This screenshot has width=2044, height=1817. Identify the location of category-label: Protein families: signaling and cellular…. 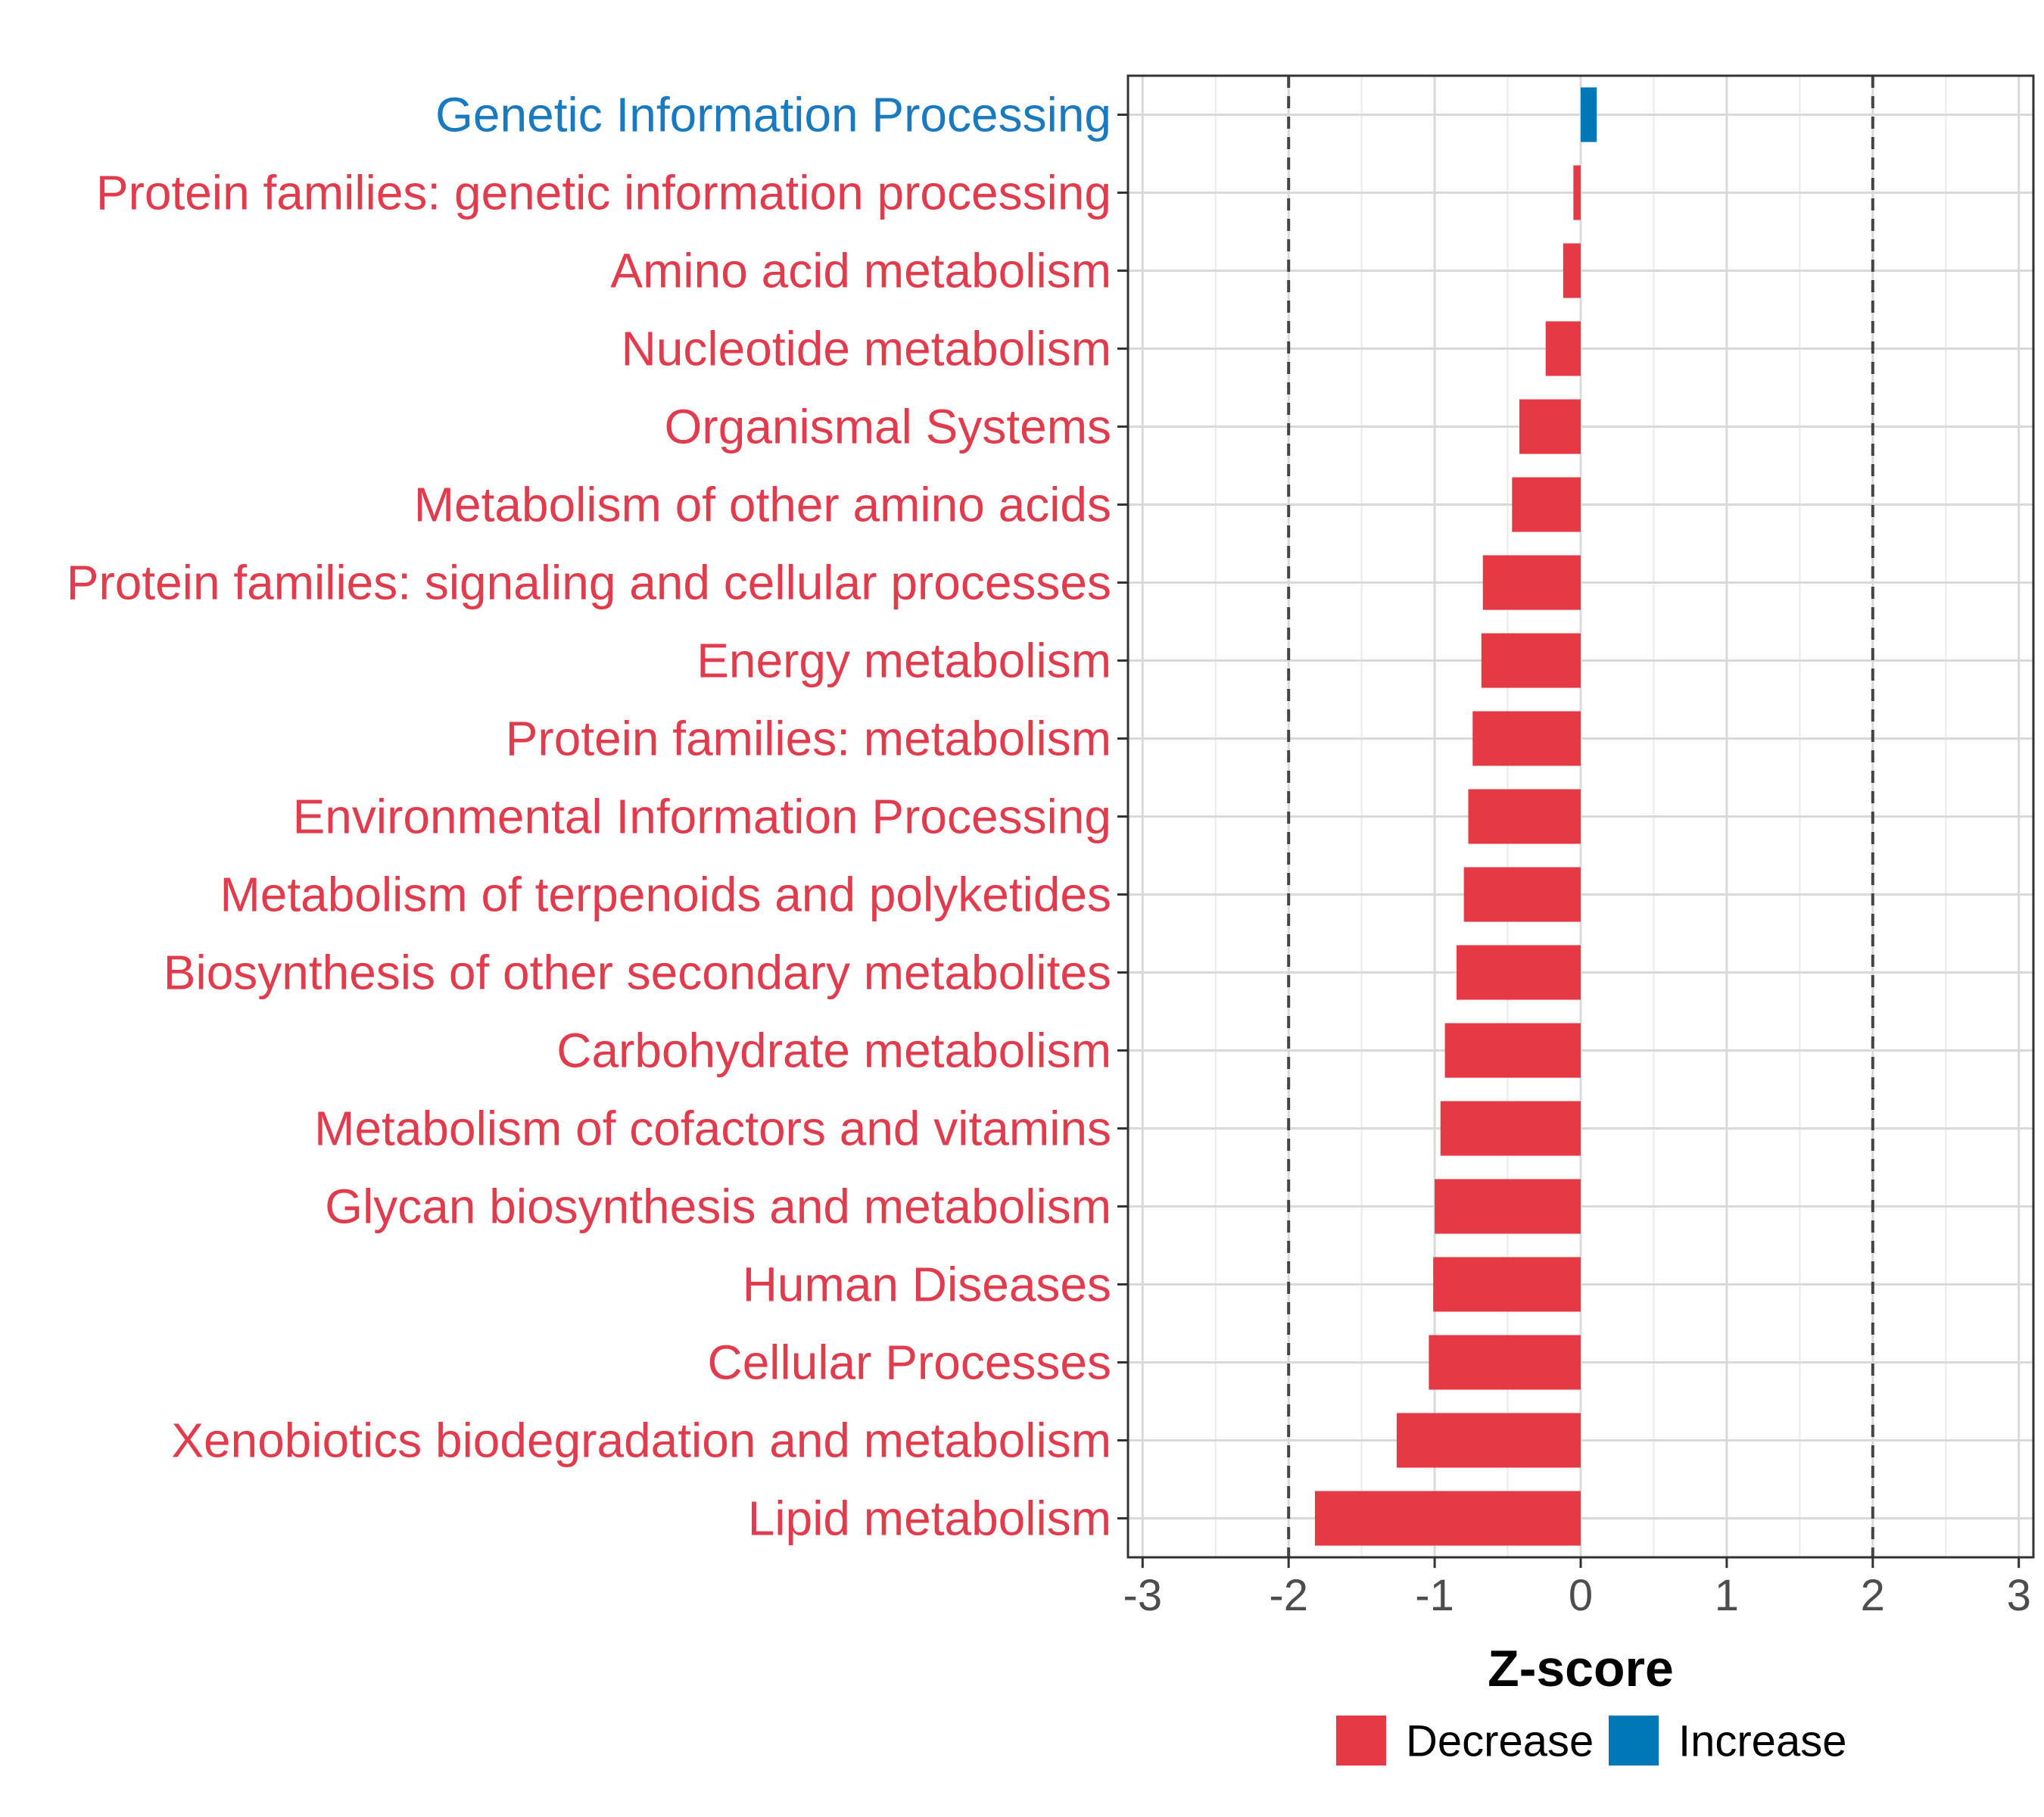
(589, 583).